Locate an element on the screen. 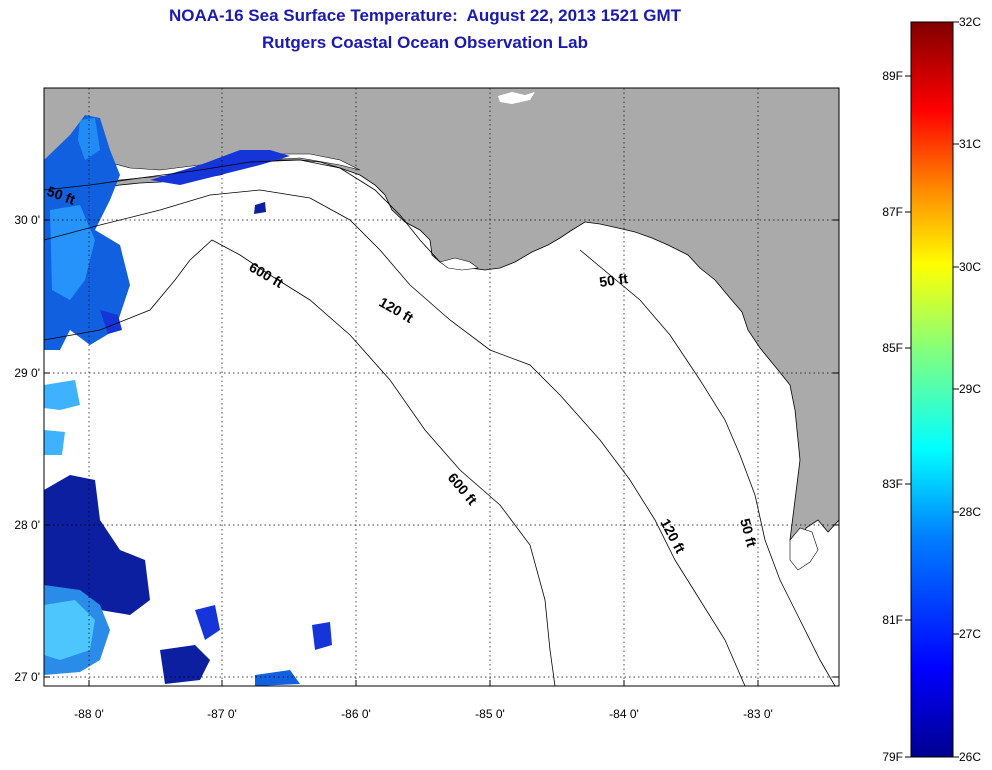 This screenshot has width=992, height=770. colorbar is located at coordinates (932, 389).